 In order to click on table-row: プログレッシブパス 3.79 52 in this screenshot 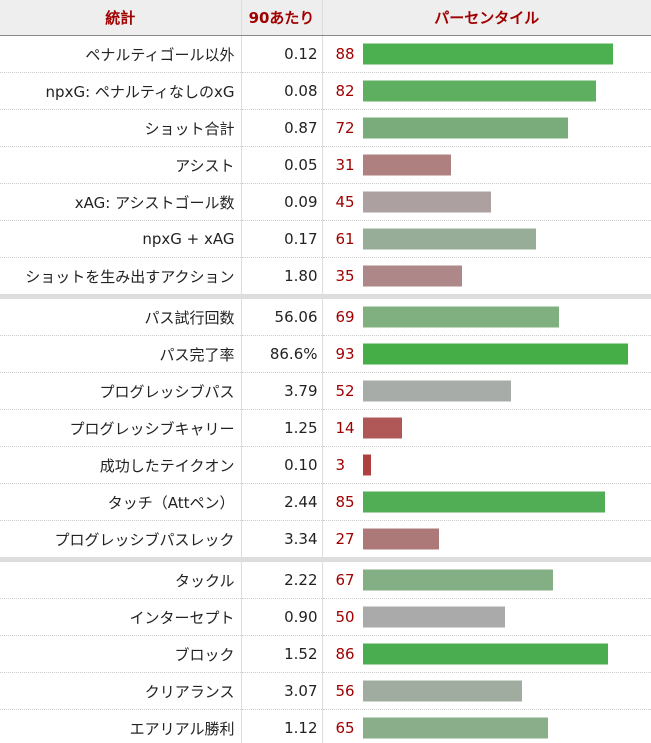, I will do `click(325, 391)`.